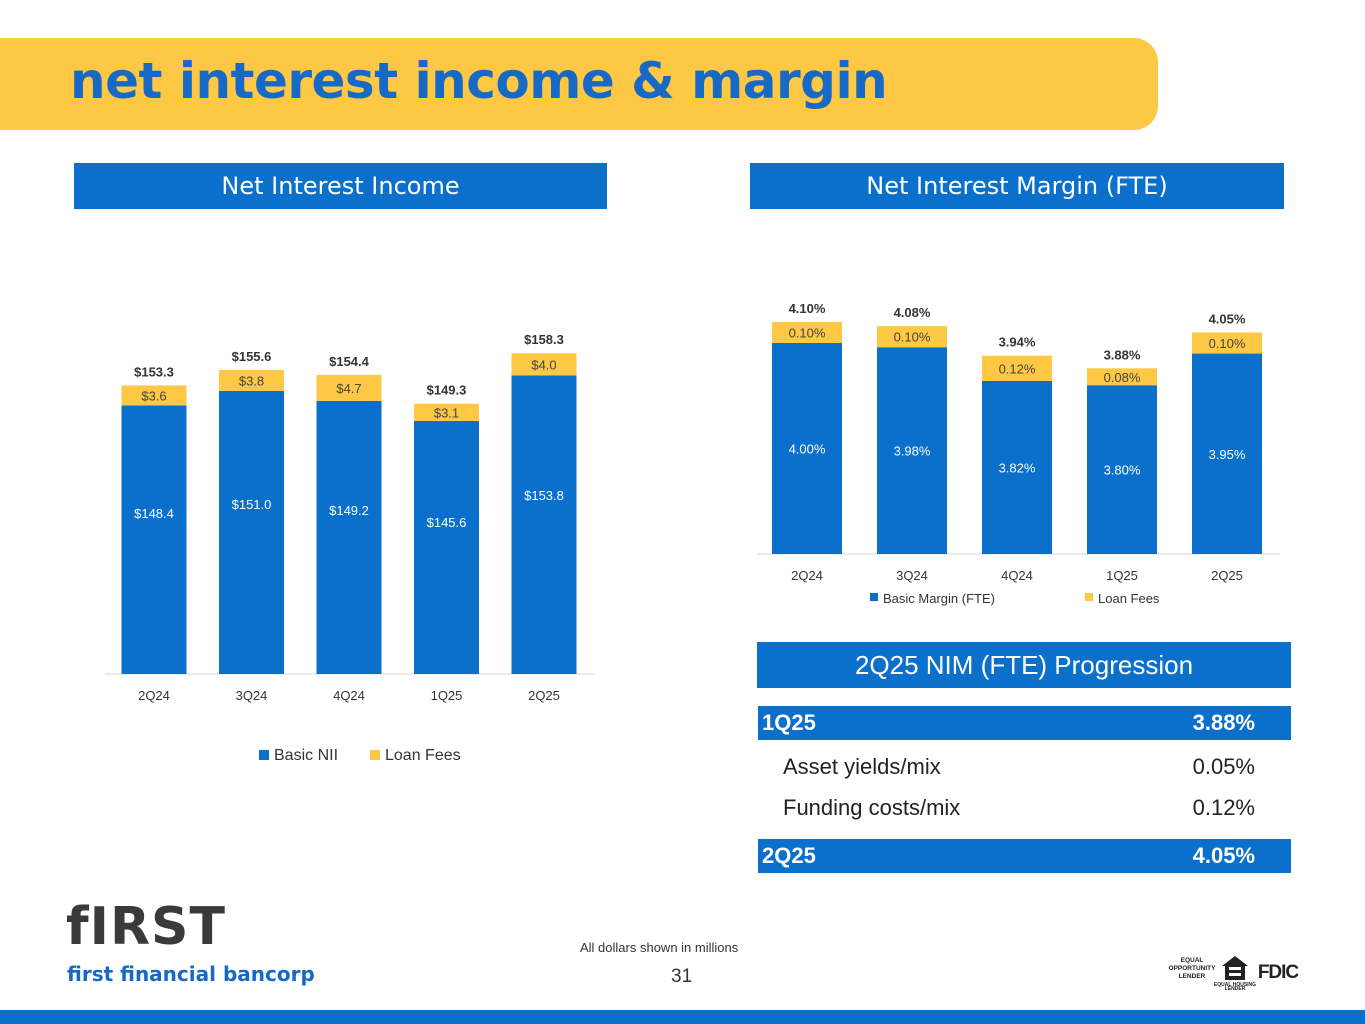 The height and width of the screenshot is (1024, 1365). I want to click on equal-opportunity-badge: EQUAL, so click(1192, 960).